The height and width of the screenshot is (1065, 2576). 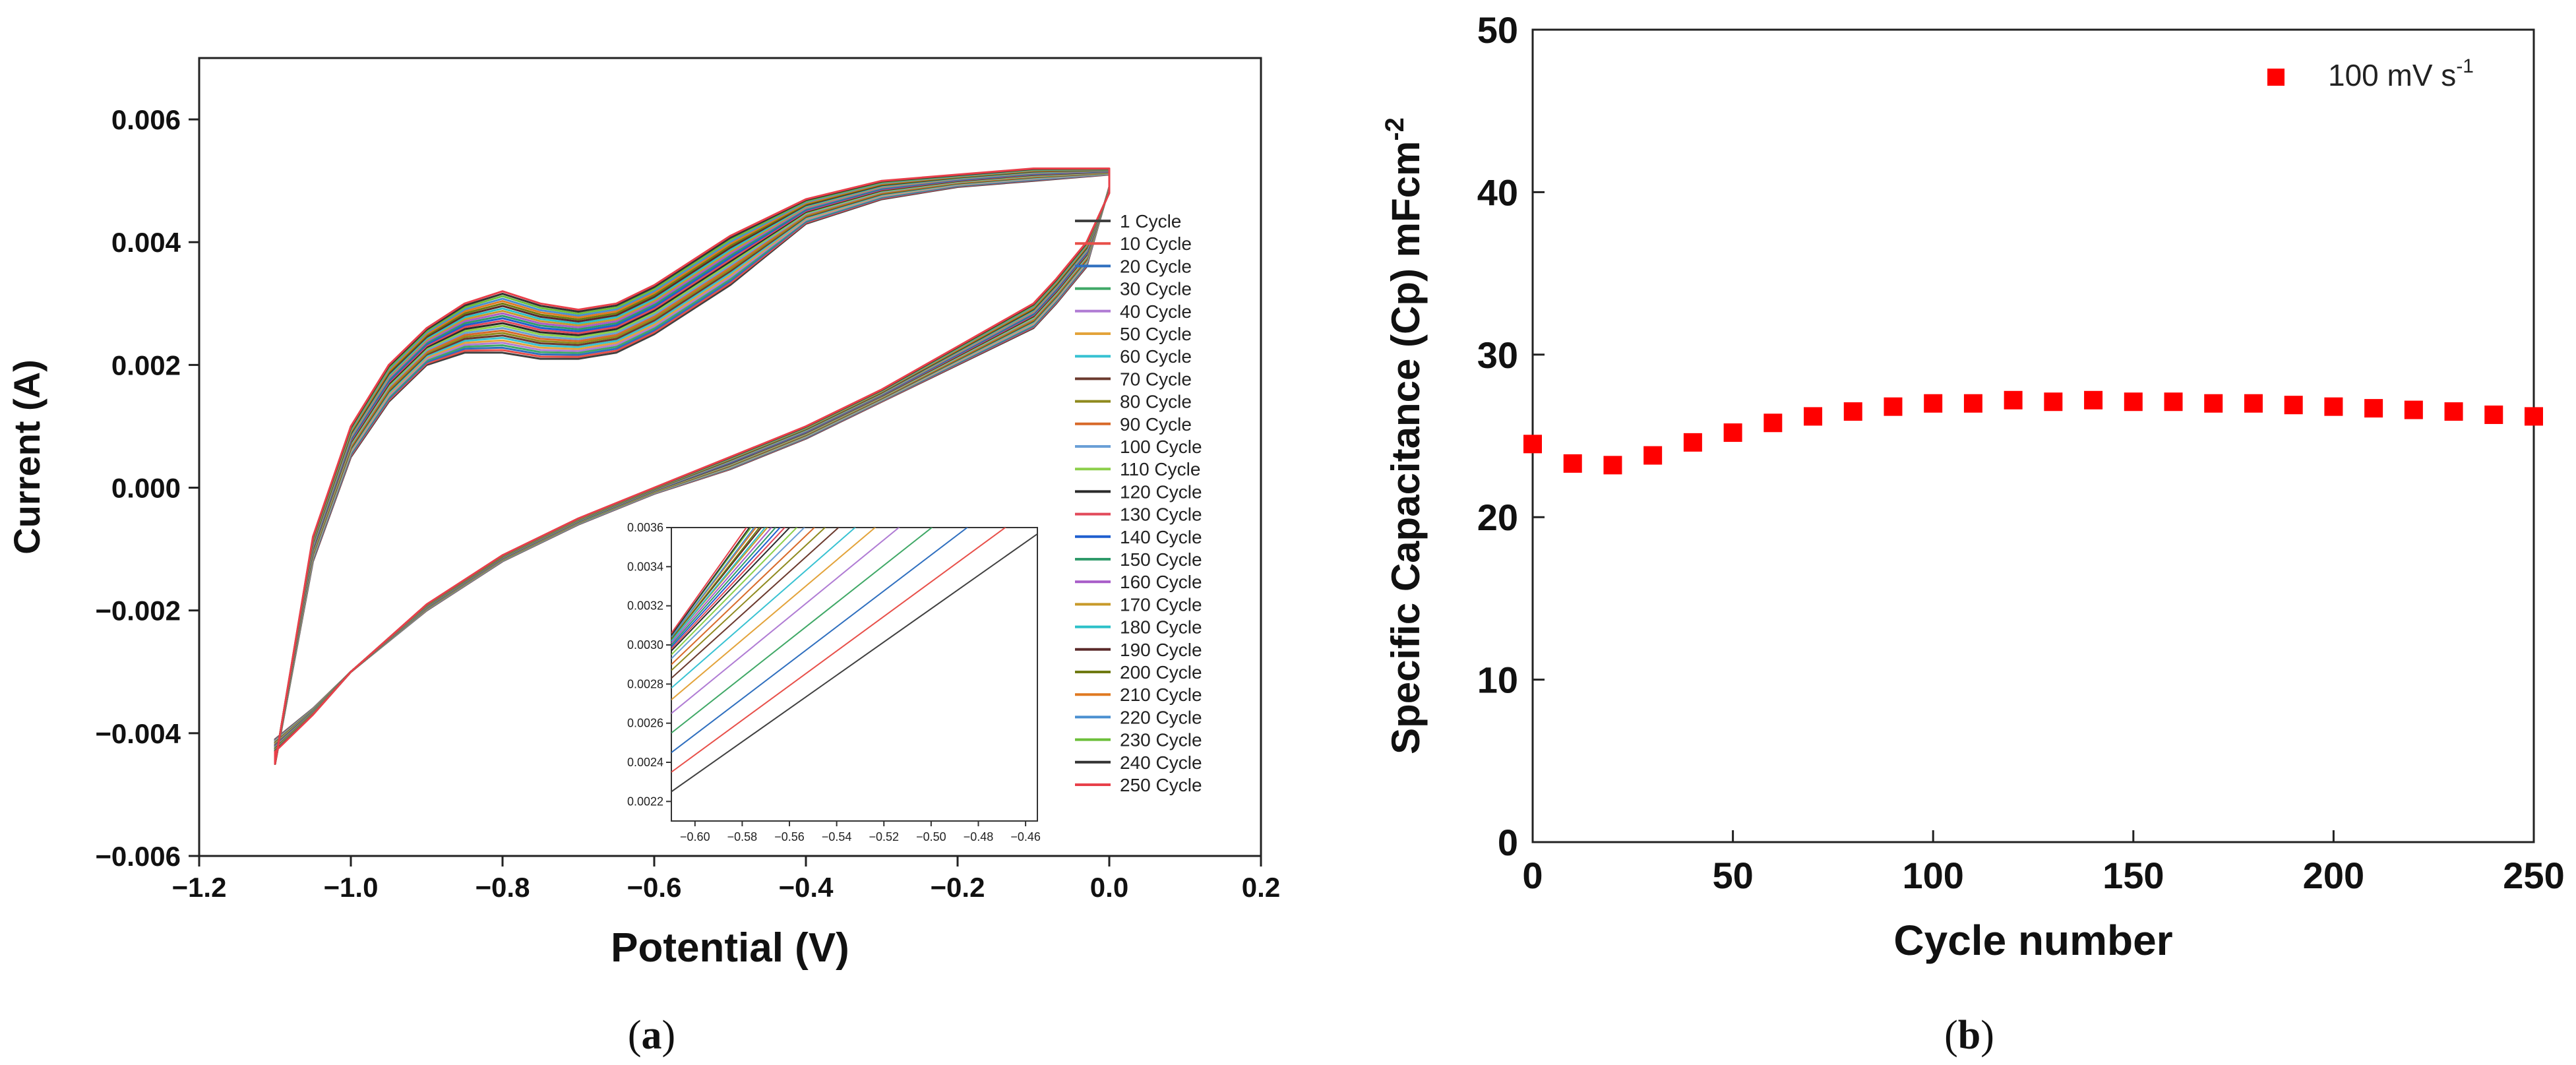 What do you see at coordinates (651, 1035) in the screenshot?
I see `panel-a-label: (a)` at bounding box center [651, 1035].